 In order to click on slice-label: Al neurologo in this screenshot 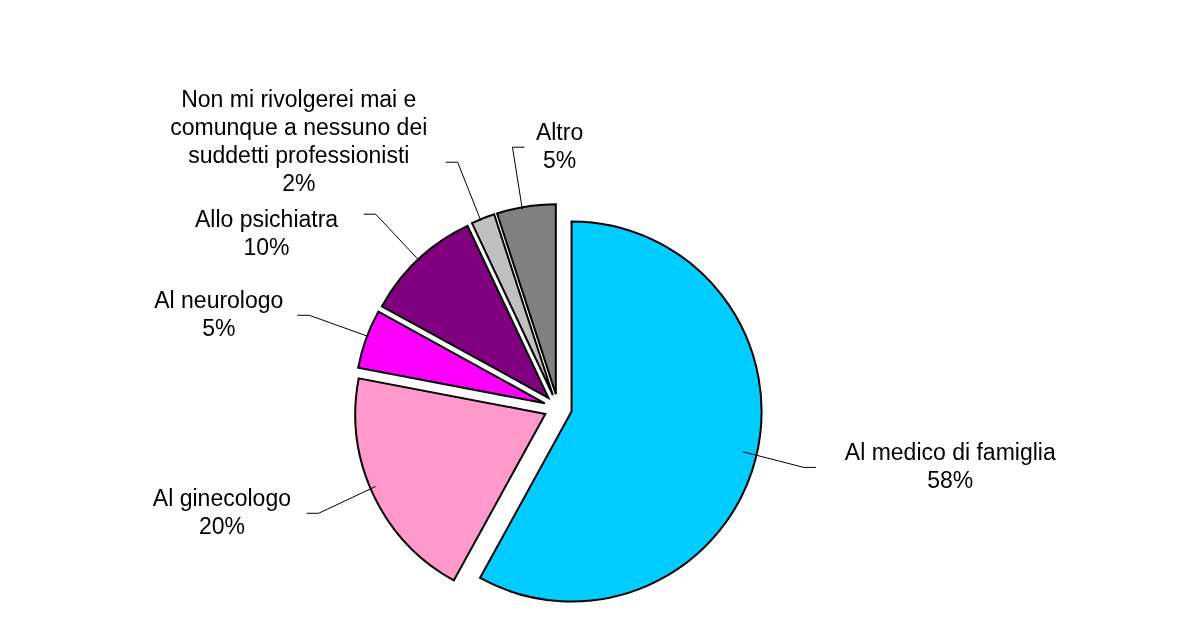, I will do `click(219, 300)`.